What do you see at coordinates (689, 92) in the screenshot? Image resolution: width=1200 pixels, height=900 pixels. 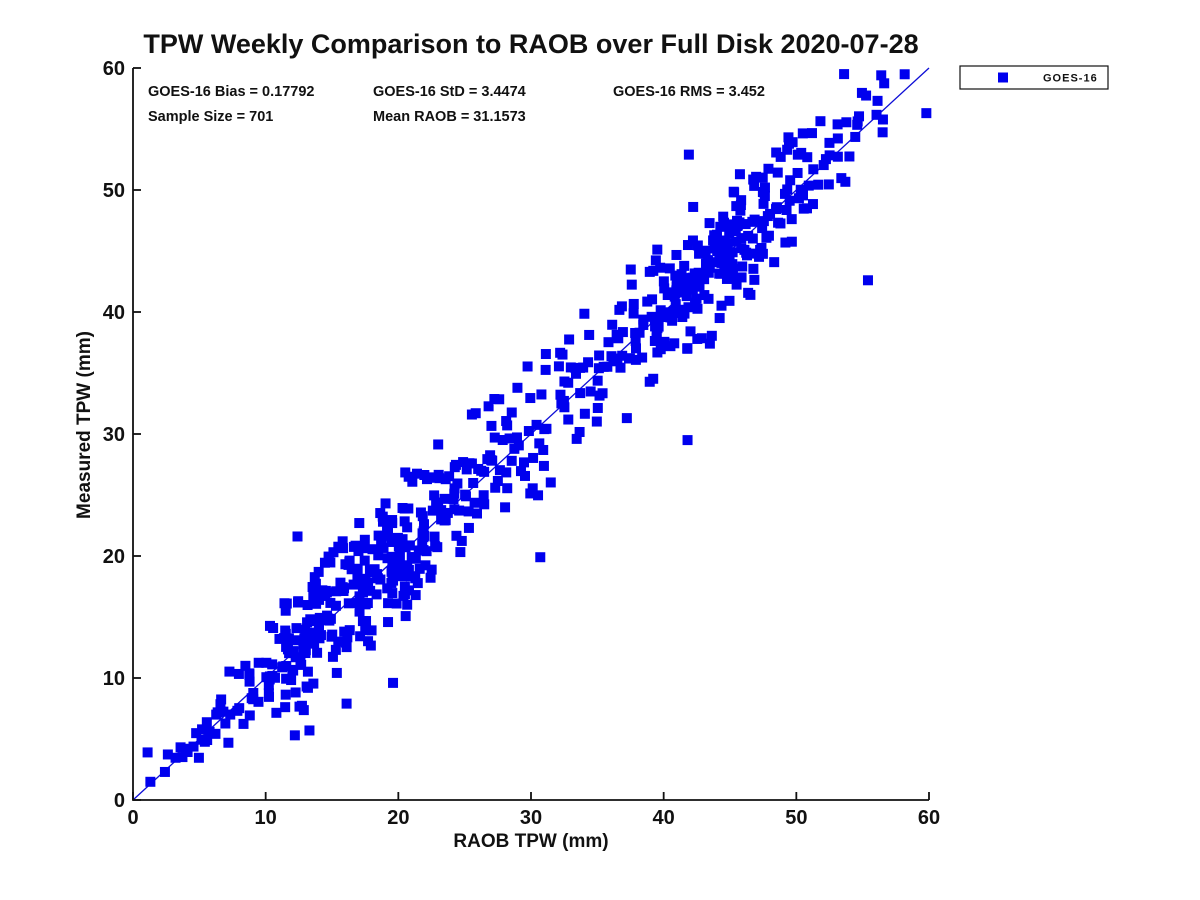 I see `stat-rms: GOES-16 RMS = 3.452` at bounding box center [689, 92].